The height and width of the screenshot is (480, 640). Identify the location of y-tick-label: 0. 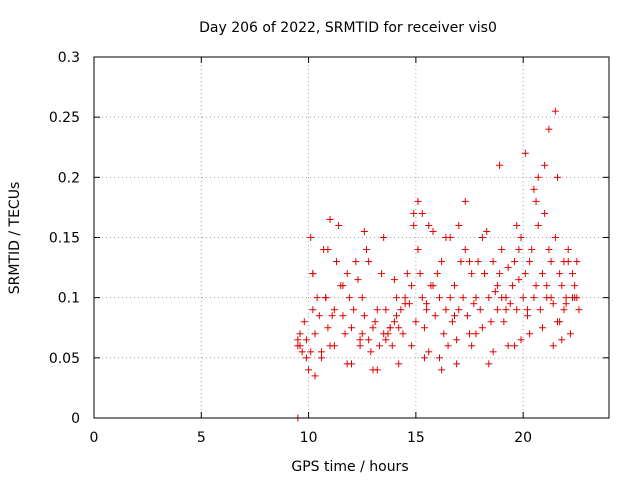
(75, 419).